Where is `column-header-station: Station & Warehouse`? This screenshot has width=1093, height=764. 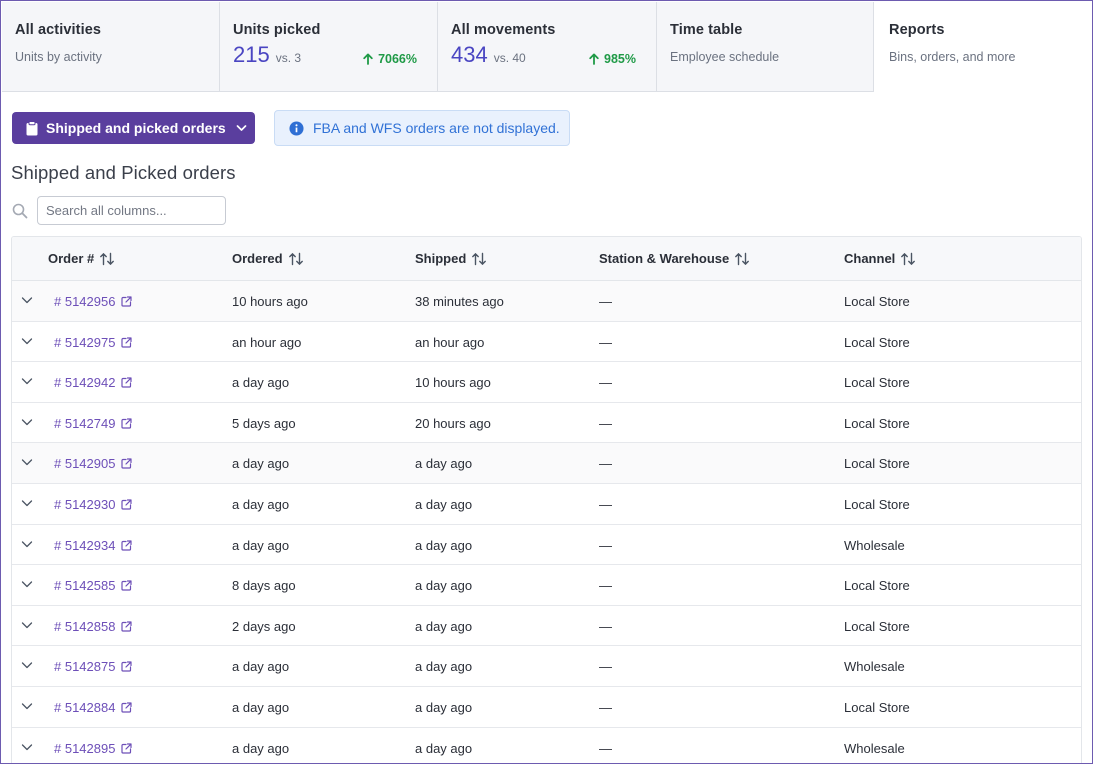 column-header-station: Station & Warehouse is located at coordinates (674, 258).